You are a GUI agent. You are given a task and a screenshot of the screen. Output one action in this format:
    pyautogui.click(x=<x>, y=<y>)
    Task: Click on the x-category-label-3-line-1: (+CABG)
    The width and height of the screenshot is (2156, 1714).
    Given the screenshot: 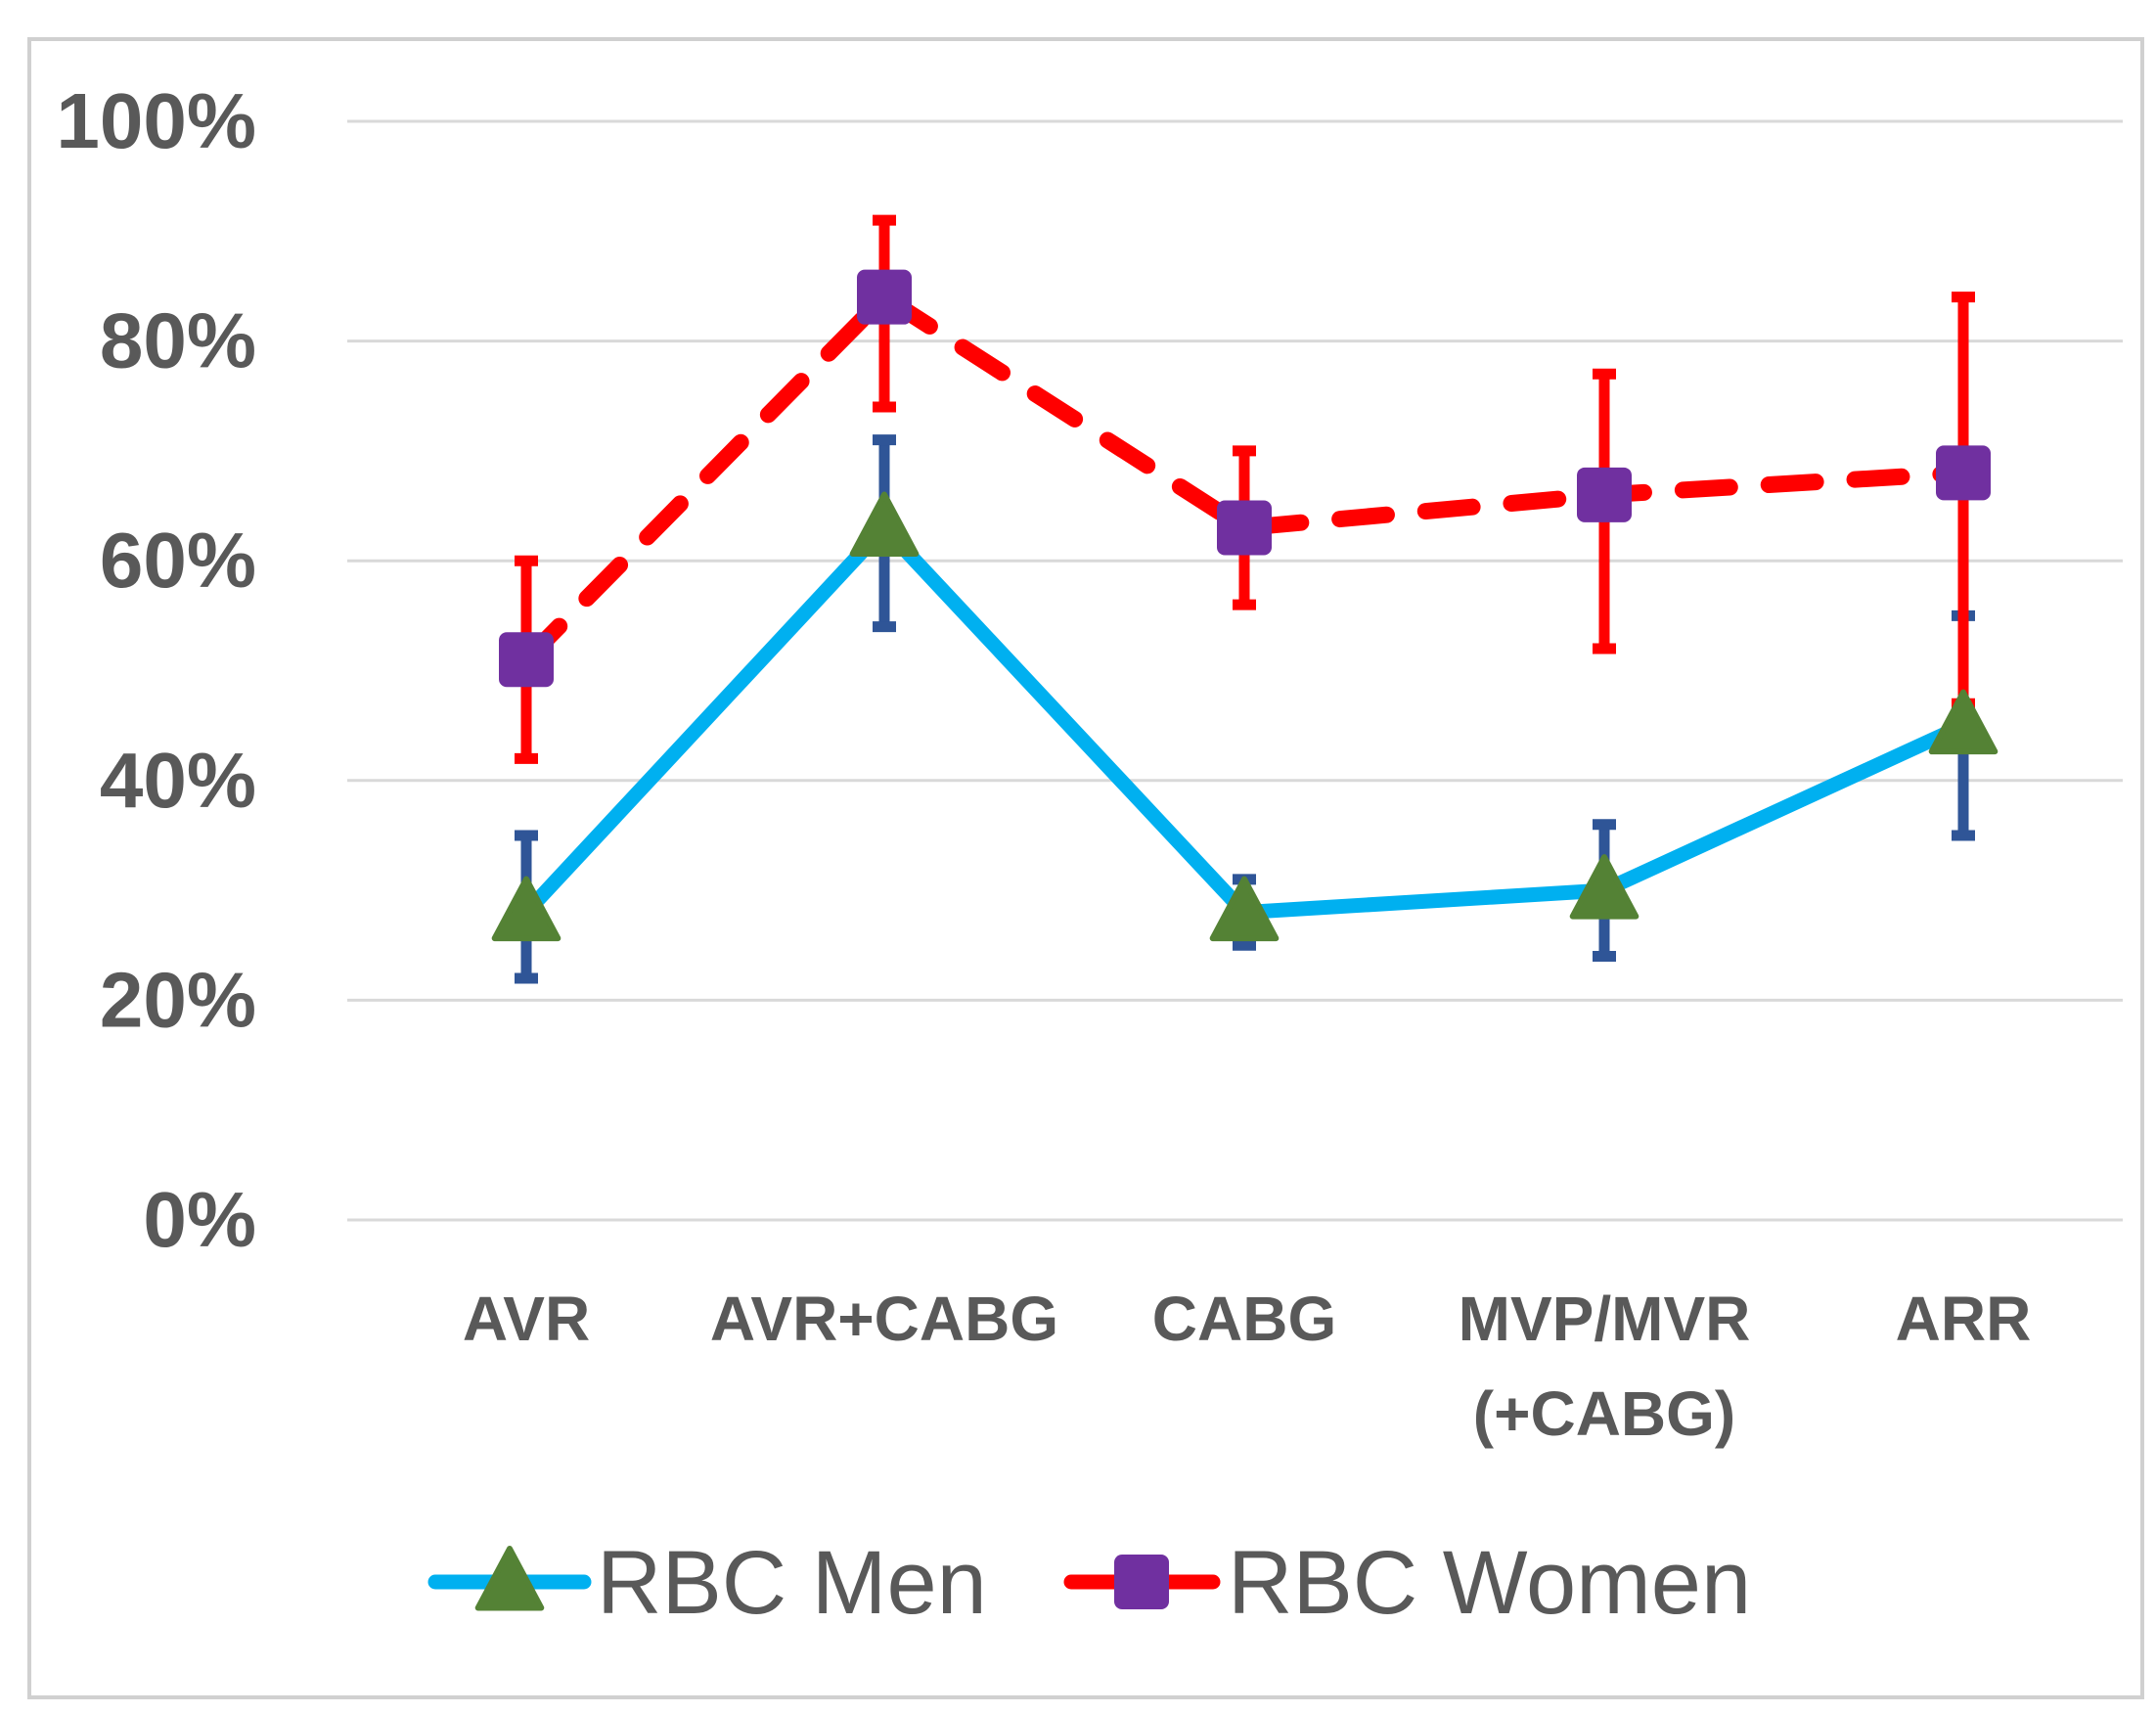 What is the action you would take?
    pyautogui.click(x=1604, y=1413)
    